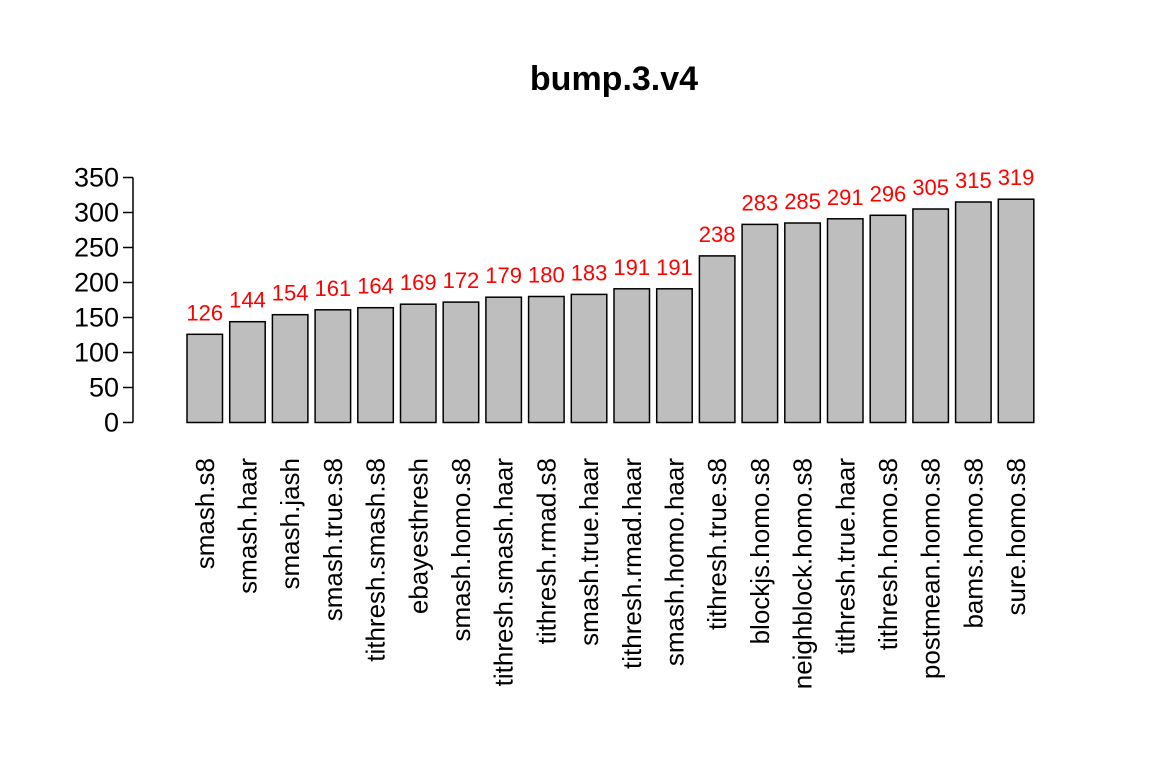 Image resolution: width=1152 pixels, height=768 pixels. I want to click on bar-value-label: 180, so click(546, 275).